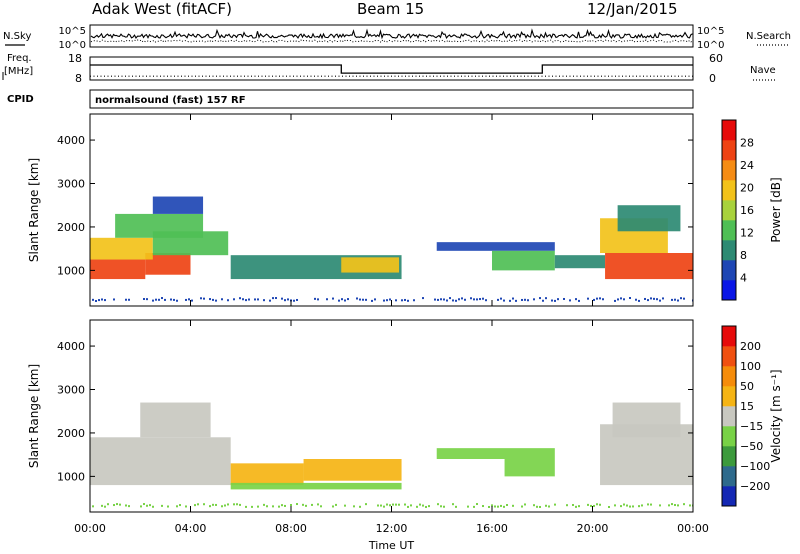 The image size is (800, 554). What do you see at coordinates (747, 233) in the screenshot?
I see `power-panel-colorbar-tick: 12` at bounding box center [747, 233].